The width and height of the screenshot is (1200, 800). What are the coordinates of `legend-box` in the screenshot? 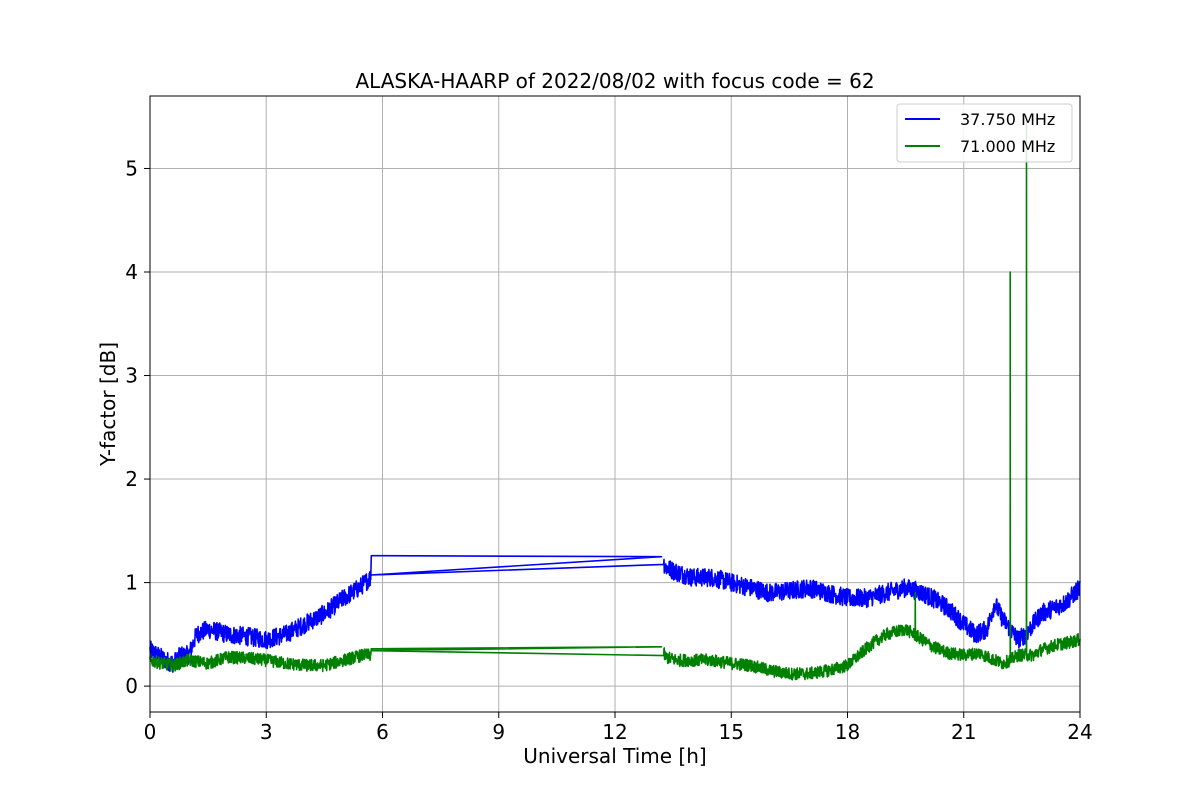 It's located at (984, 133).